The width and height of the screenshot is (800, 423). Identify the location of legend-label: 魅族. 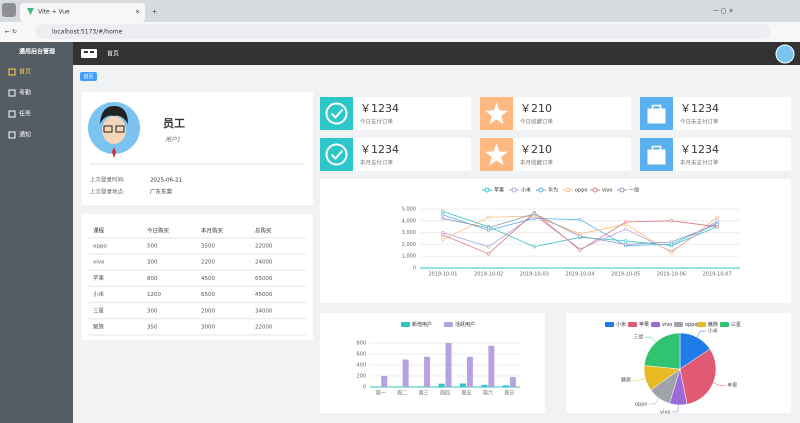
(713, 324).